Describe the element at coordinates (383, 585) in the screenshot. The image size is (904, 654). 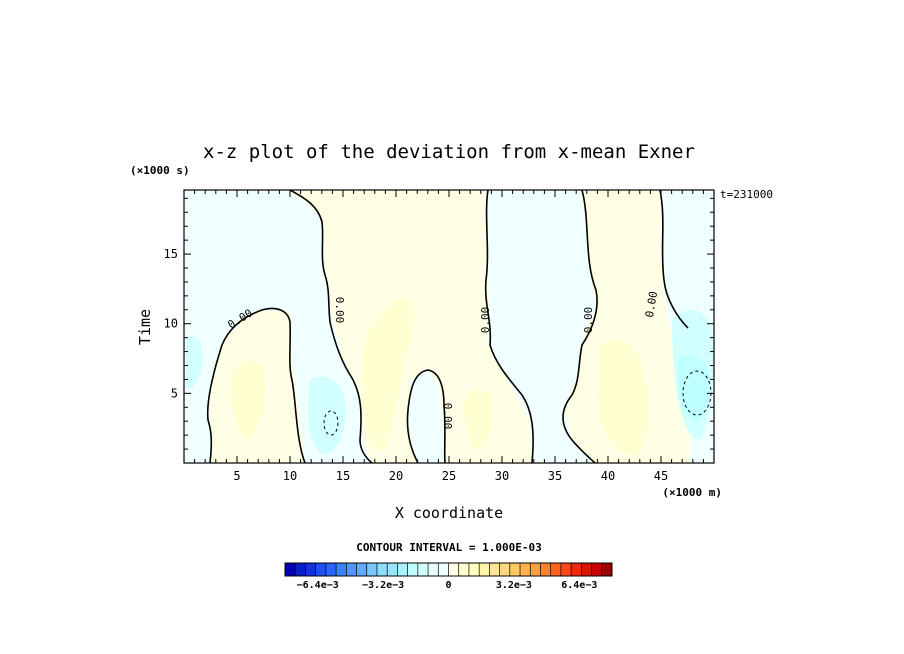
I see `colorbar-tick-label: −3.2e−3` at that location.